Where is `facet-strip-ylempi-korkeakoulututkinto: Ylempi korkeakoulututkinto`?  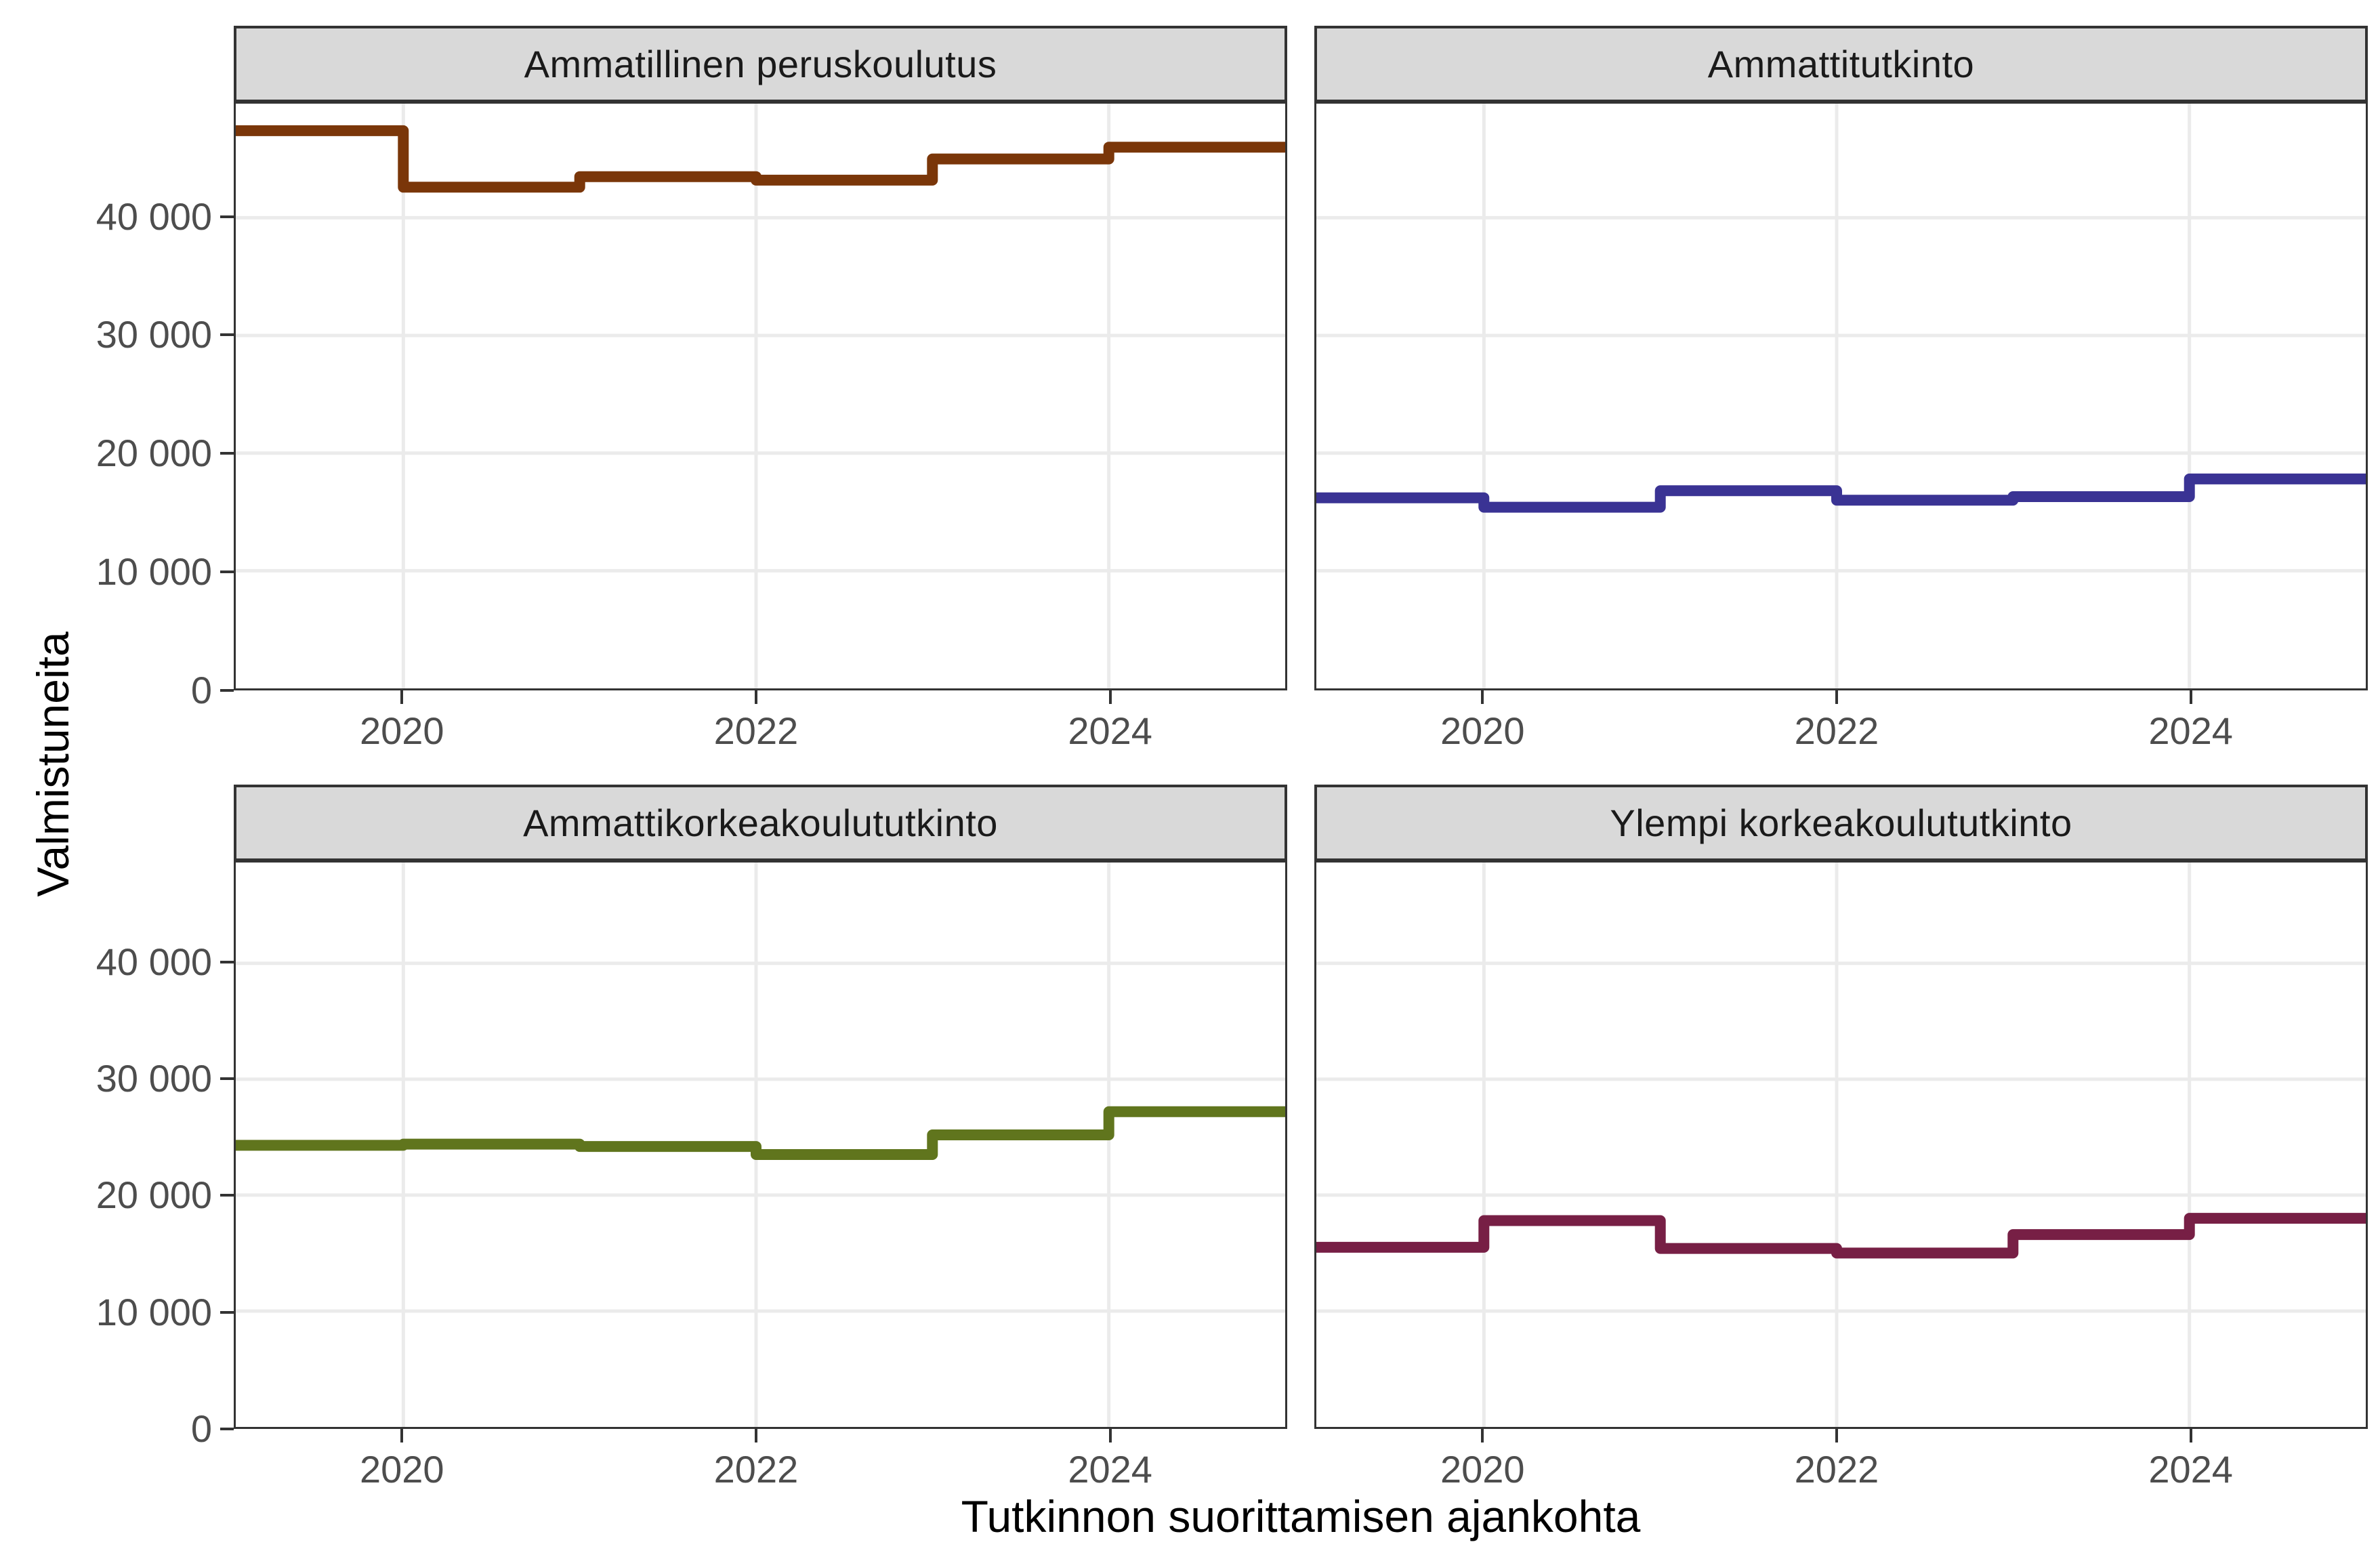
facet-strip-ylempi-korkeakoulututkinto: Ylempi korkeakoulututkinto is located at coordinates (1841, 822).